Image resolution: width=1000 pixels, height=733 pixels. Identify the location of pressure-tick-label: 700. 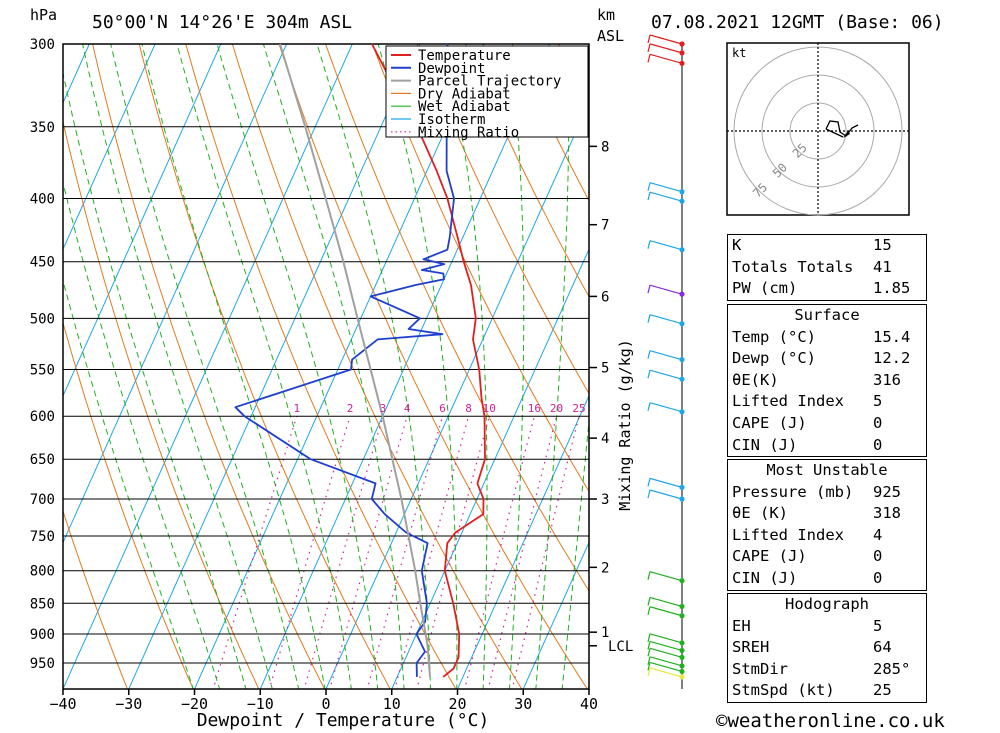
(42, 500).